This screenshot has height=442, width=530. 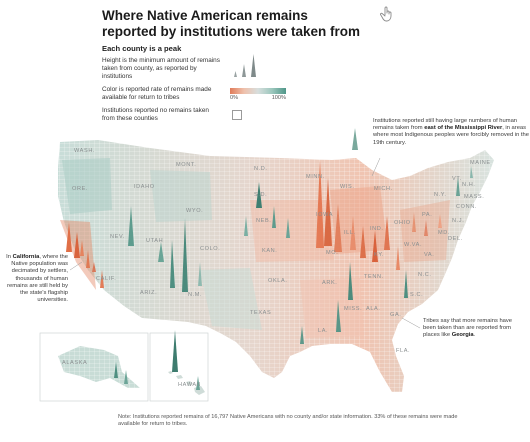 What do you see at coordinates (263, 221) in the screenshot?
I see `state-label-neb: NEB.` at bounding box center [263, 221].